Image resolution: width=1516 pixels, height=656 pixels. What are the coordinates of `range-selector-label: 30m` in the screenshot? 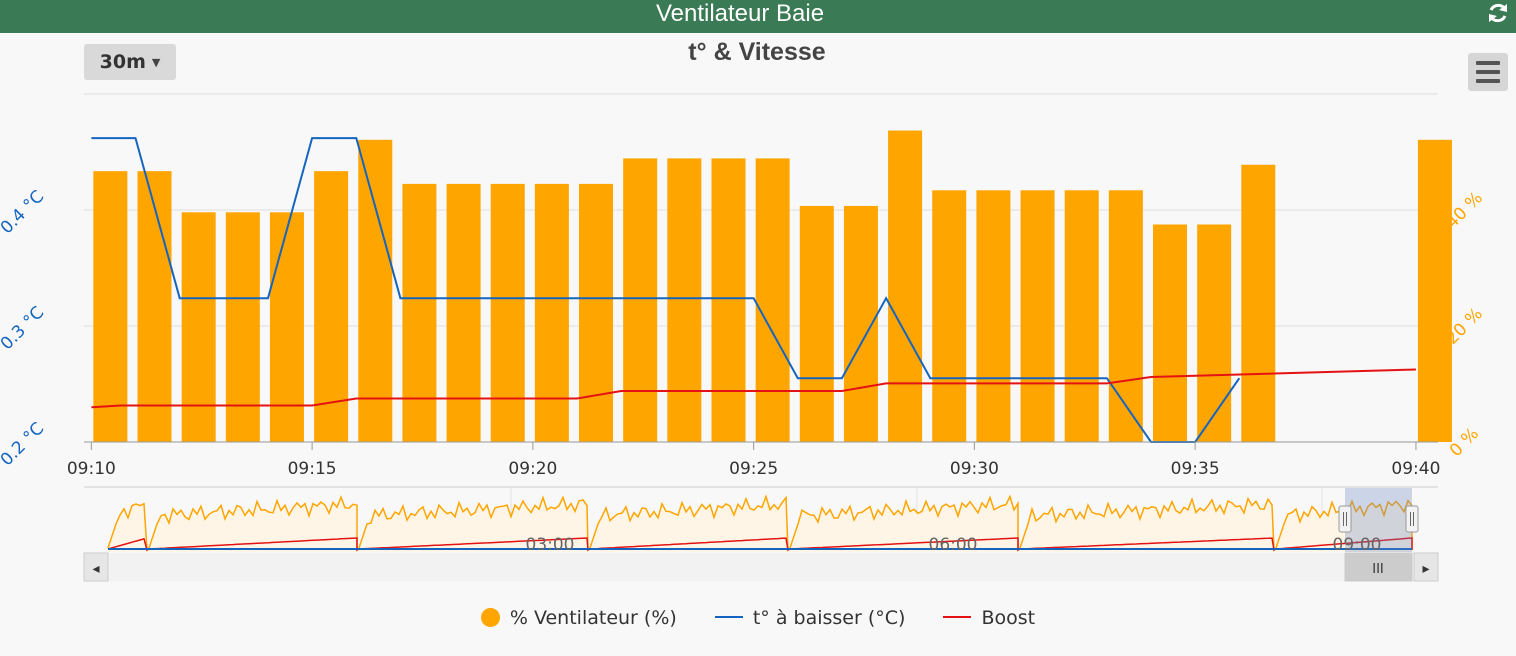 It's located at (122, 62).